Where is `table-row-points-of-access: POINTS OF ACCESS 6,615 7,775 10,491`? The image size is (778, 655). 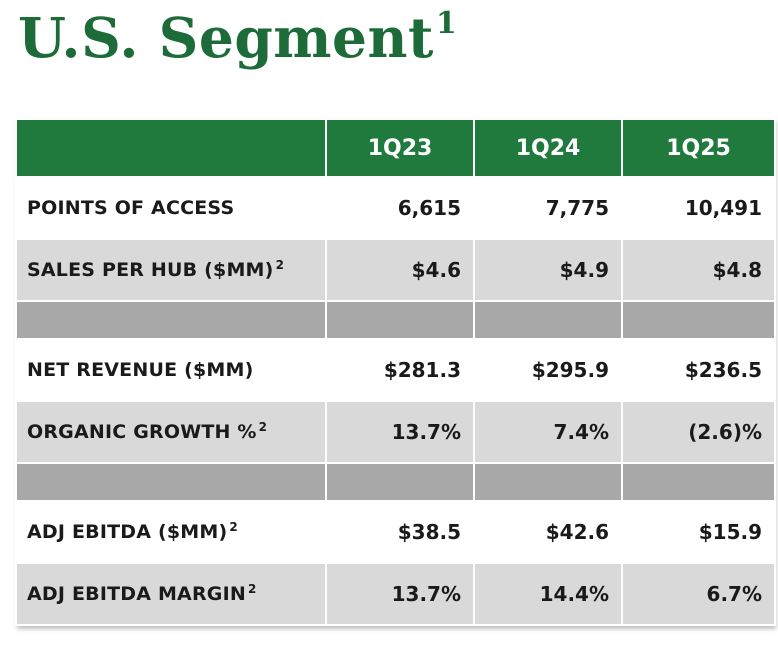
table-row-points-of-access: POINTS OF ACCESS 6,615 7,775 10,491 is located at coordinates (395, 208).